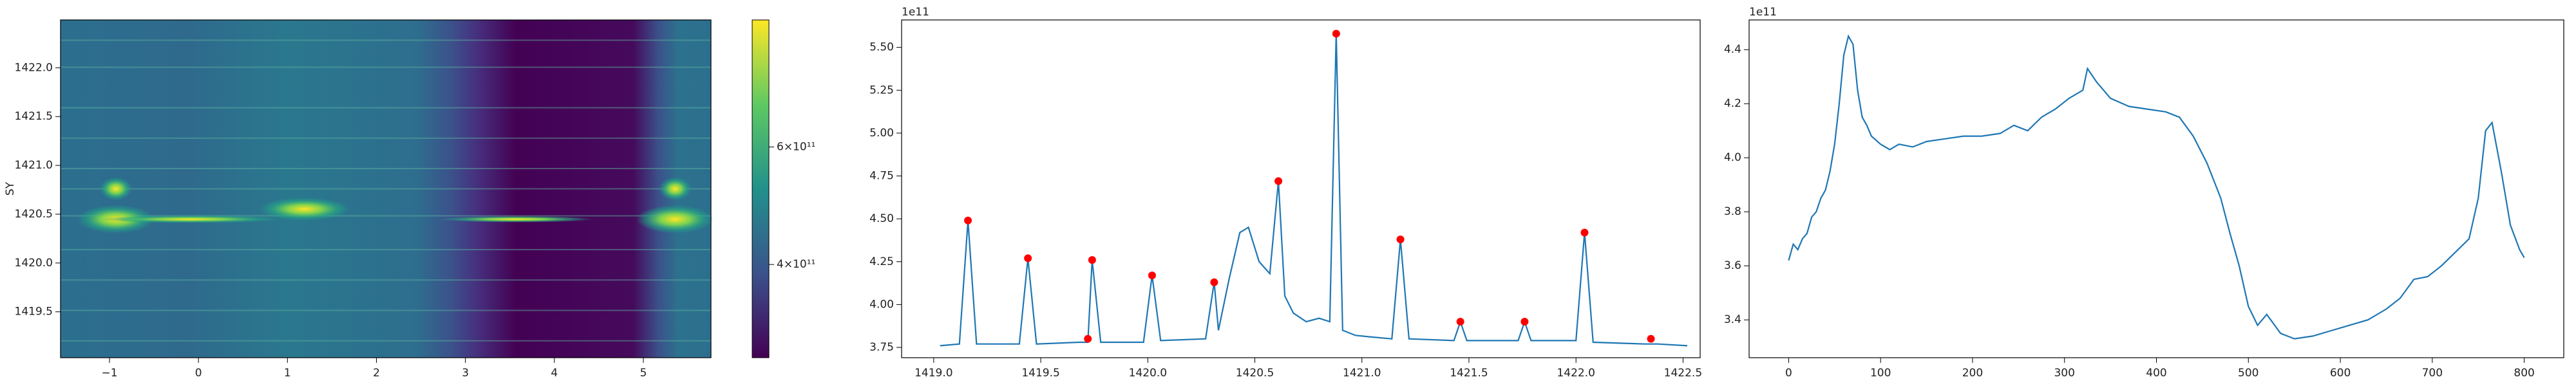 This screenshot has height=386, width=2576. I want to click on x-tick-label: 3, so click(465, 373).